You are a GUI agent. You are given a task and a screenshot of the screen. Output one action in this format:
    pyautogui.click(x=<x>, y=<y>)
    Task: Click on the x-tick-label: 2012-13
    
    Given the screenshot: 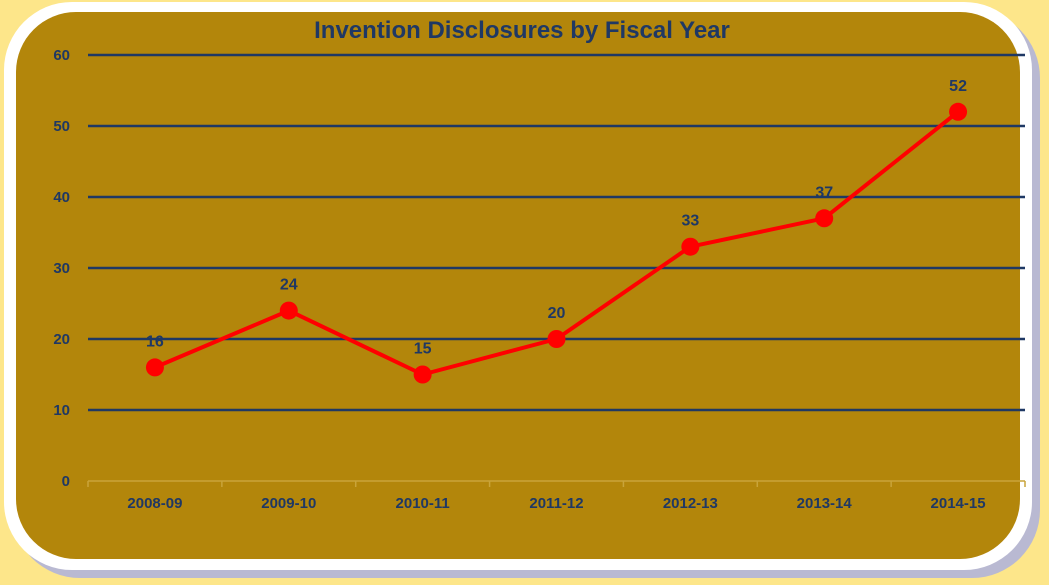 What is the action you would take?
    pyautogui.click(x=690, y=503)
    